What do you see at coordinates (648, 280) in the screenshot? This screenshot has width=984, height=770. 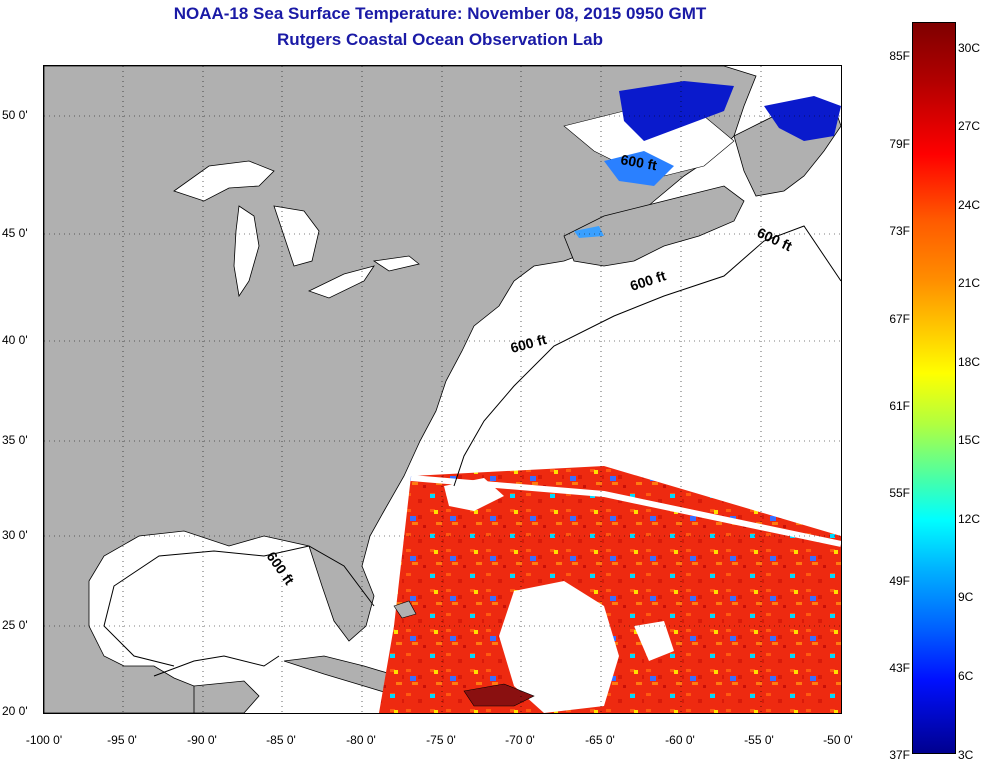 I see `contour-label-3: 600 ft` at bounding box center [648, 280].